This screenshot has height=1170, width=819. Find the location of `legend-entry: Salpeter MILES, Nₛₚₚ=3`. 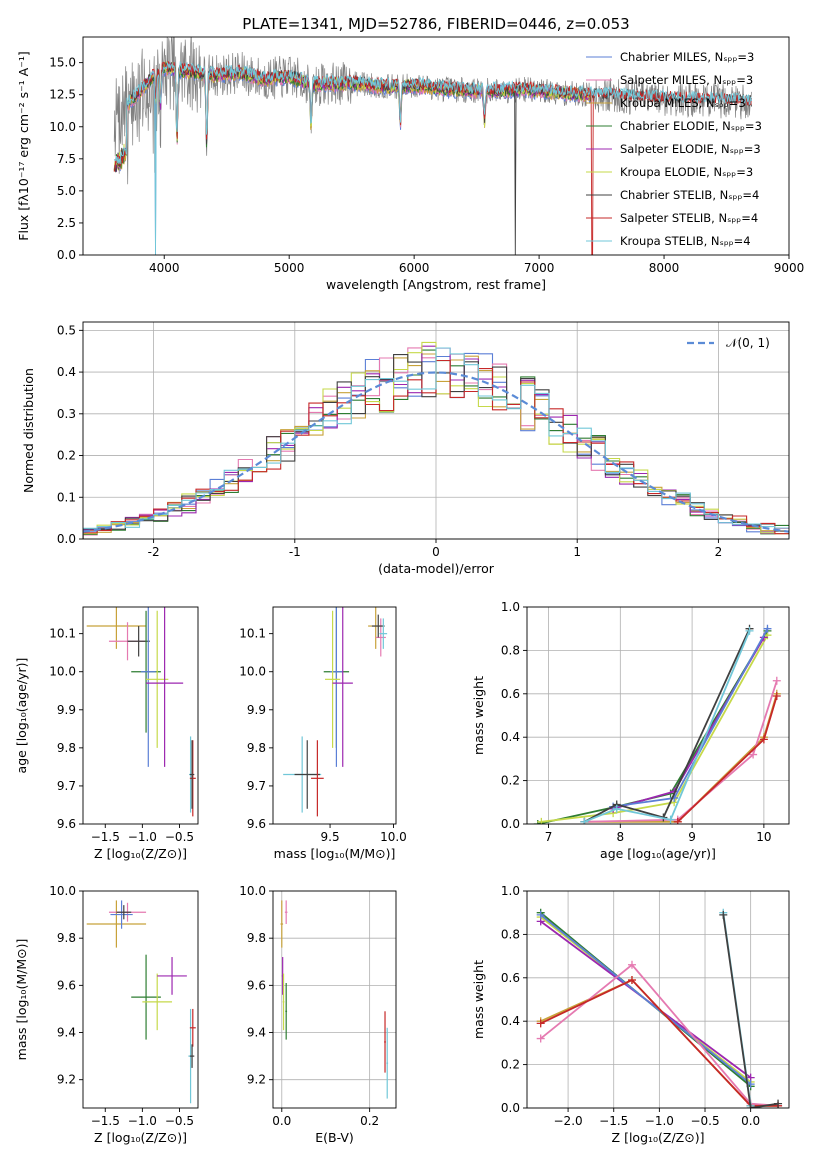

legend-entry: Salpeter MILES, Nₛₚₚ=3 is located at coordinates (686, 80).